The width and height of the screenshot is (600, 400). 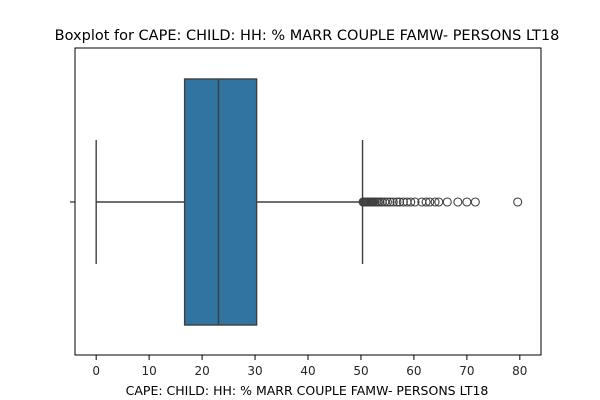 What do you see at coordinates (360, 371) in the screenshot?
I see `x-tick-label: 50` at bounding box center [360, 371].